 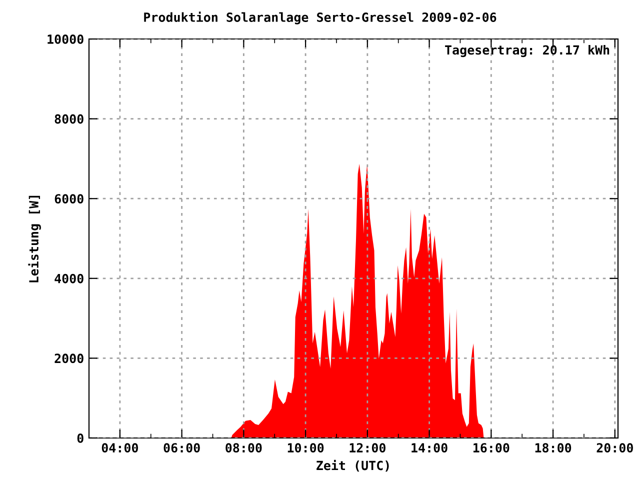 What do you see at coordinates (368, 448) in the screenshot?
I see `x-tick-label: 12:00` at bounding box center [368, 448].